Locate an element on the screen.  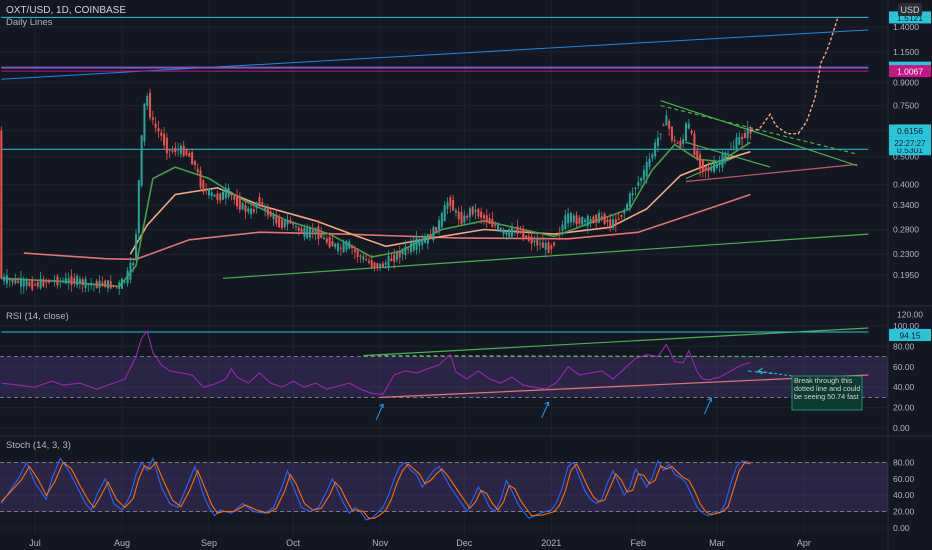
osc-tick: 0.00 is located at coordinates (901, 428).